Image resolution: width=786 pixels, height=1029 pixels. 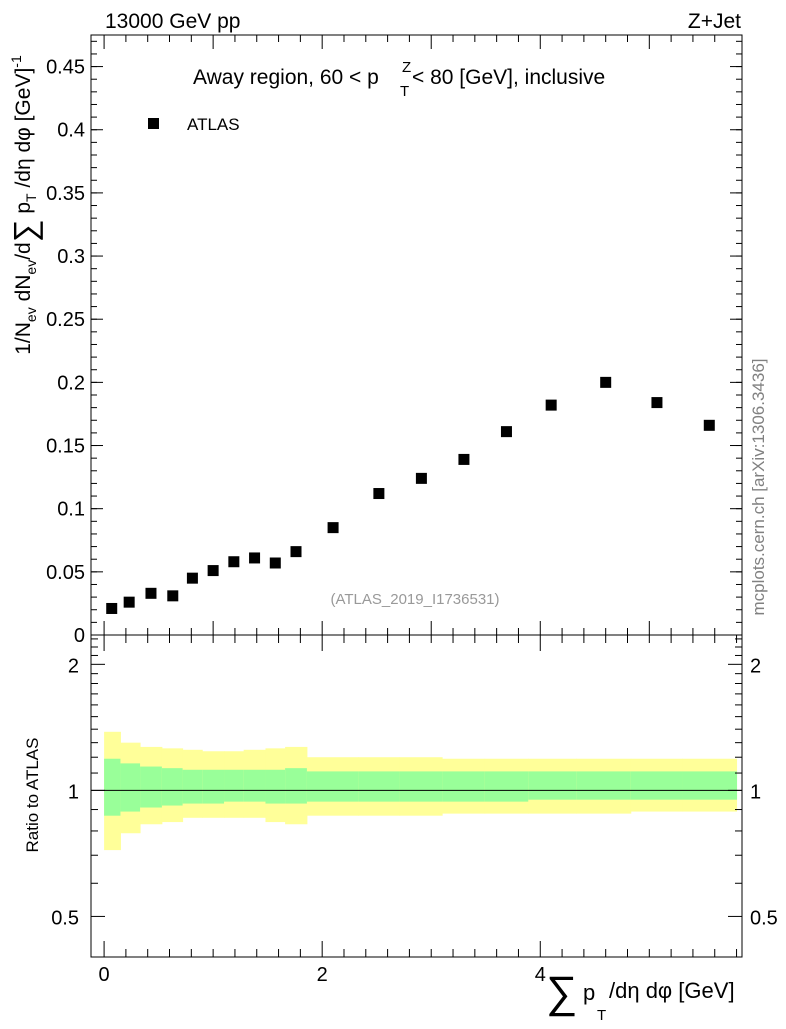 What do you see at coordinates (23, 131) in the screenshot?
I see `main-y-label-h: /dη dφ [GeV]` at bounding box center [23, 131].